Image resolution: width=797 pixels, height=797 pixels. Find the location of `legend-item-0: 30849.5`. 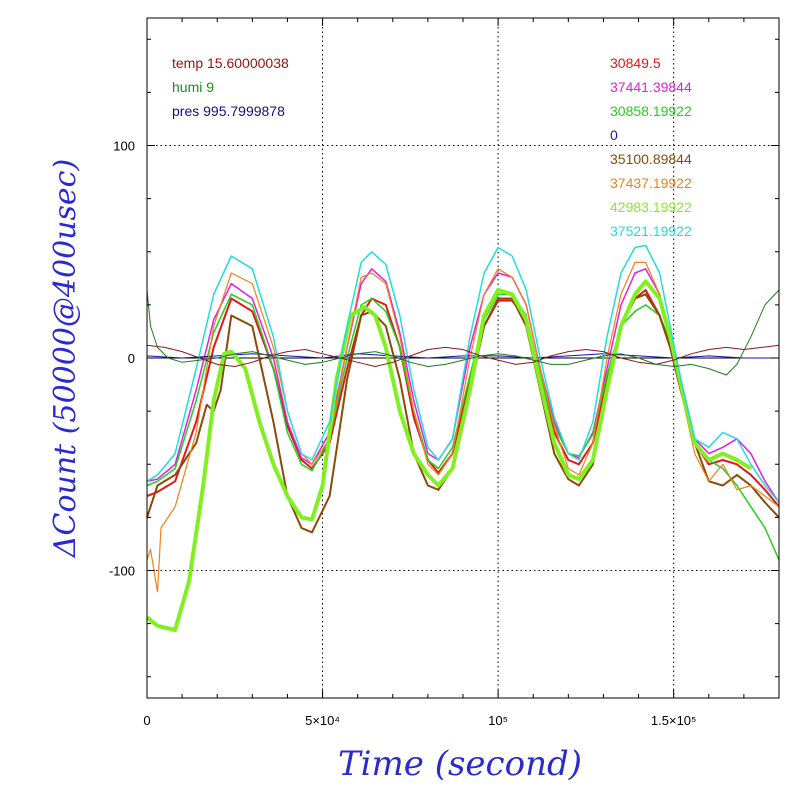

legend-item-0: 30849.5 is located at coordinates (635, 63).